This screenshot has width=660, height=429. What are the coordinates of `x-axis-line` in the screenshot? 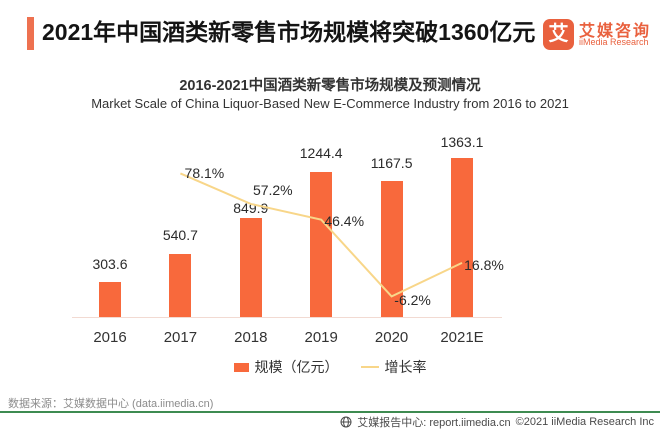 It's located at (287, 317).